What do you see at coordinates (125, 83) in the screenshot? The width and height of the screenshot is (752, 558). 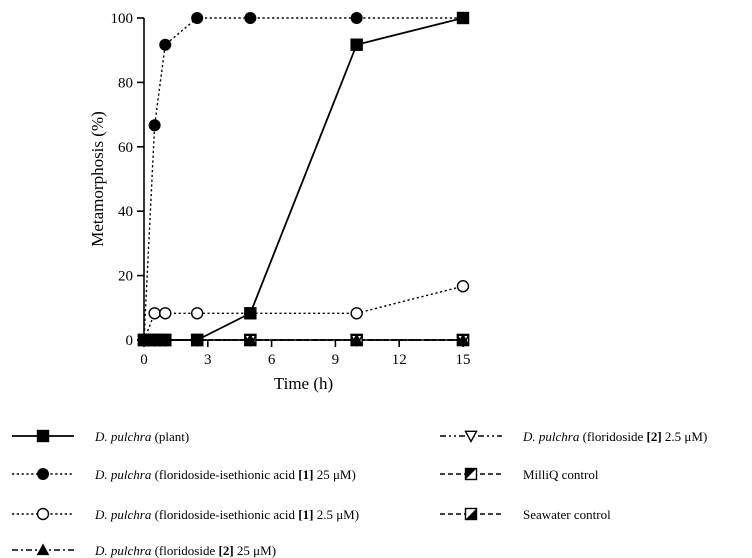 I see `y-tick-label: 80` at bounding box center [125, 83].